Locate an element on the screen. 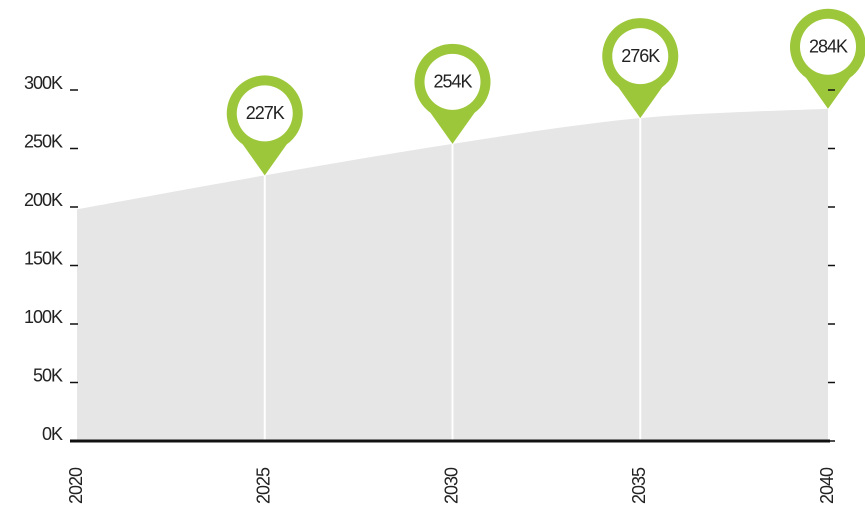 The image size is (865, 516). value-label: 254K is located at coordinates (452, 82).